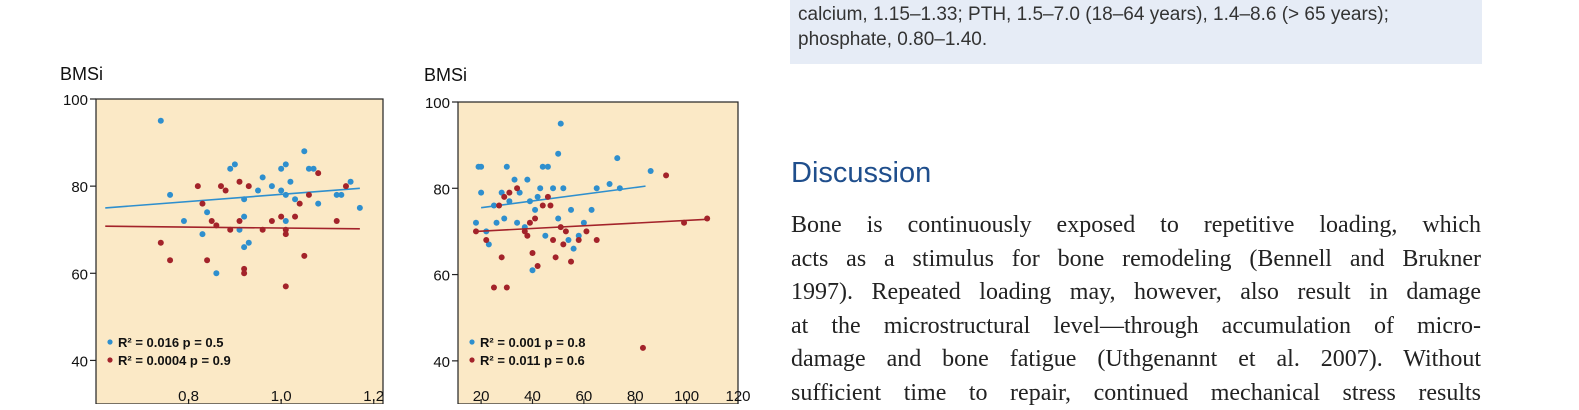 This screenshot has height=410, width=1579. Describe the element at coordinates (584, 396) in the screenshot. I see `x-tick-label: 60` at that location.